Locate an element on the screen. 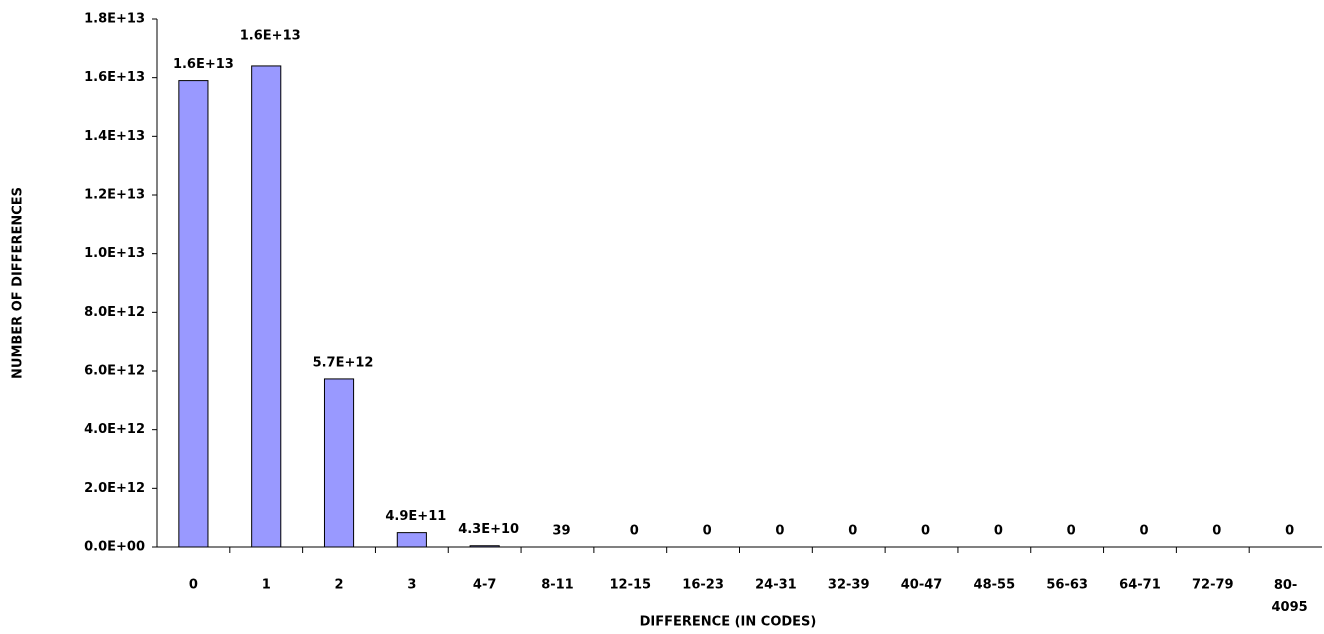 This screenshot has width=1324, height=634. x-tick-label: 2 is located at coordinates (339, 585).